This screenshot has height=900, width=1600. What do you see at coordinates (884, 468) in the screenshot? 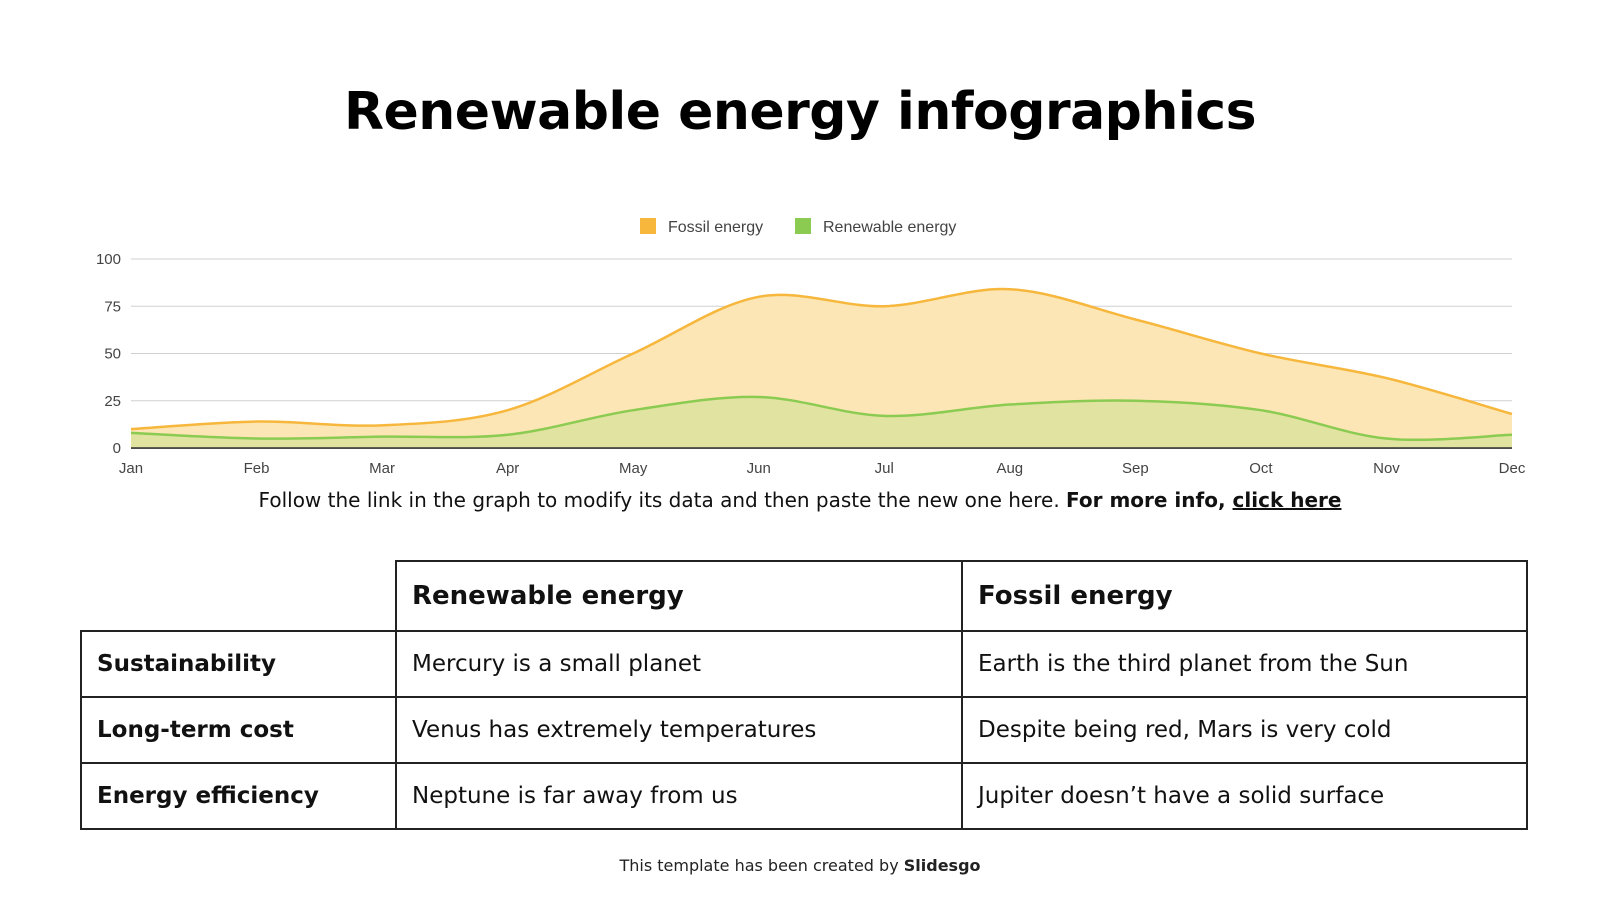
I see `x-tick-label: Jul` at bounding box center [884, 468].